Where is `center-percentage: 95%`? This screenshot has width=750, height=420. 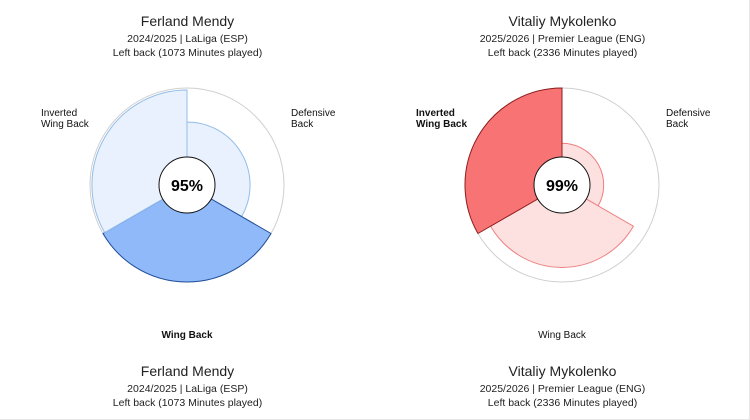
center-percentage: 95% is located at coordinates (187, 186).